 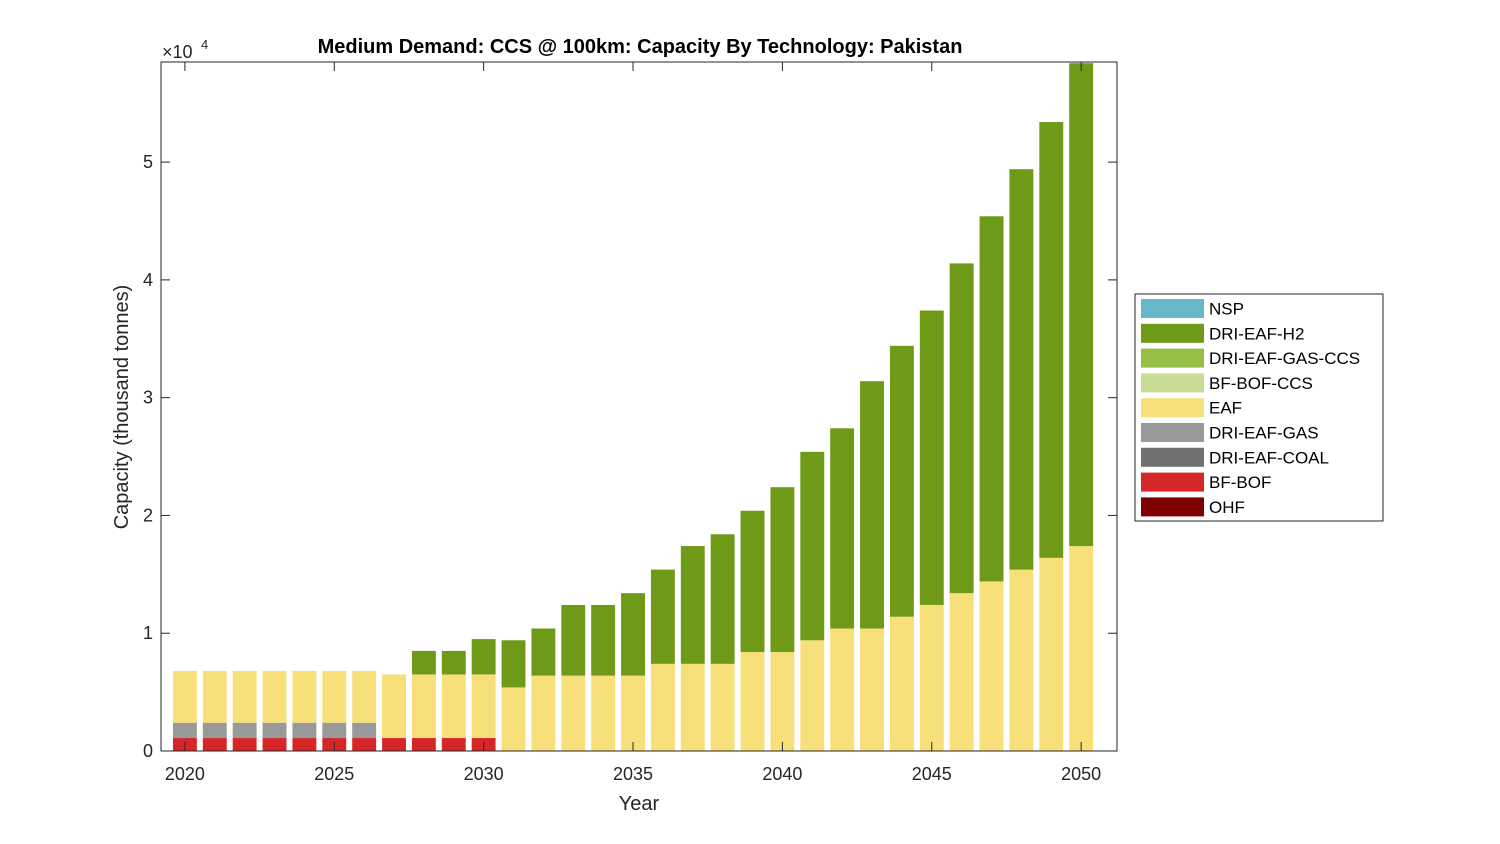 I want to click on bar-eaf-2020, so click(x=184, y=696).